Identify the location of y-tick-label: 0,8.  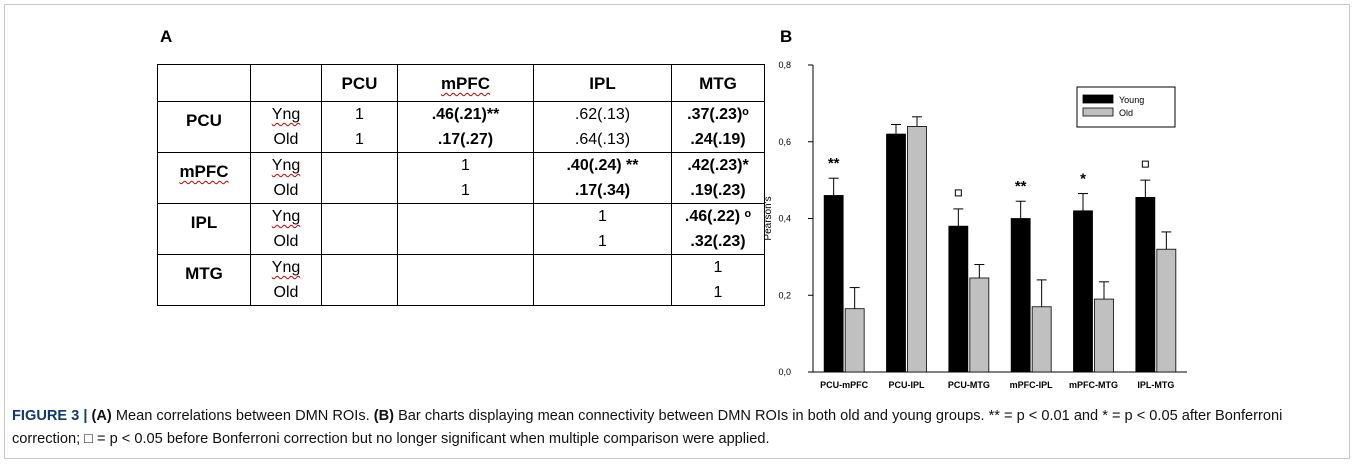
(784, 65).